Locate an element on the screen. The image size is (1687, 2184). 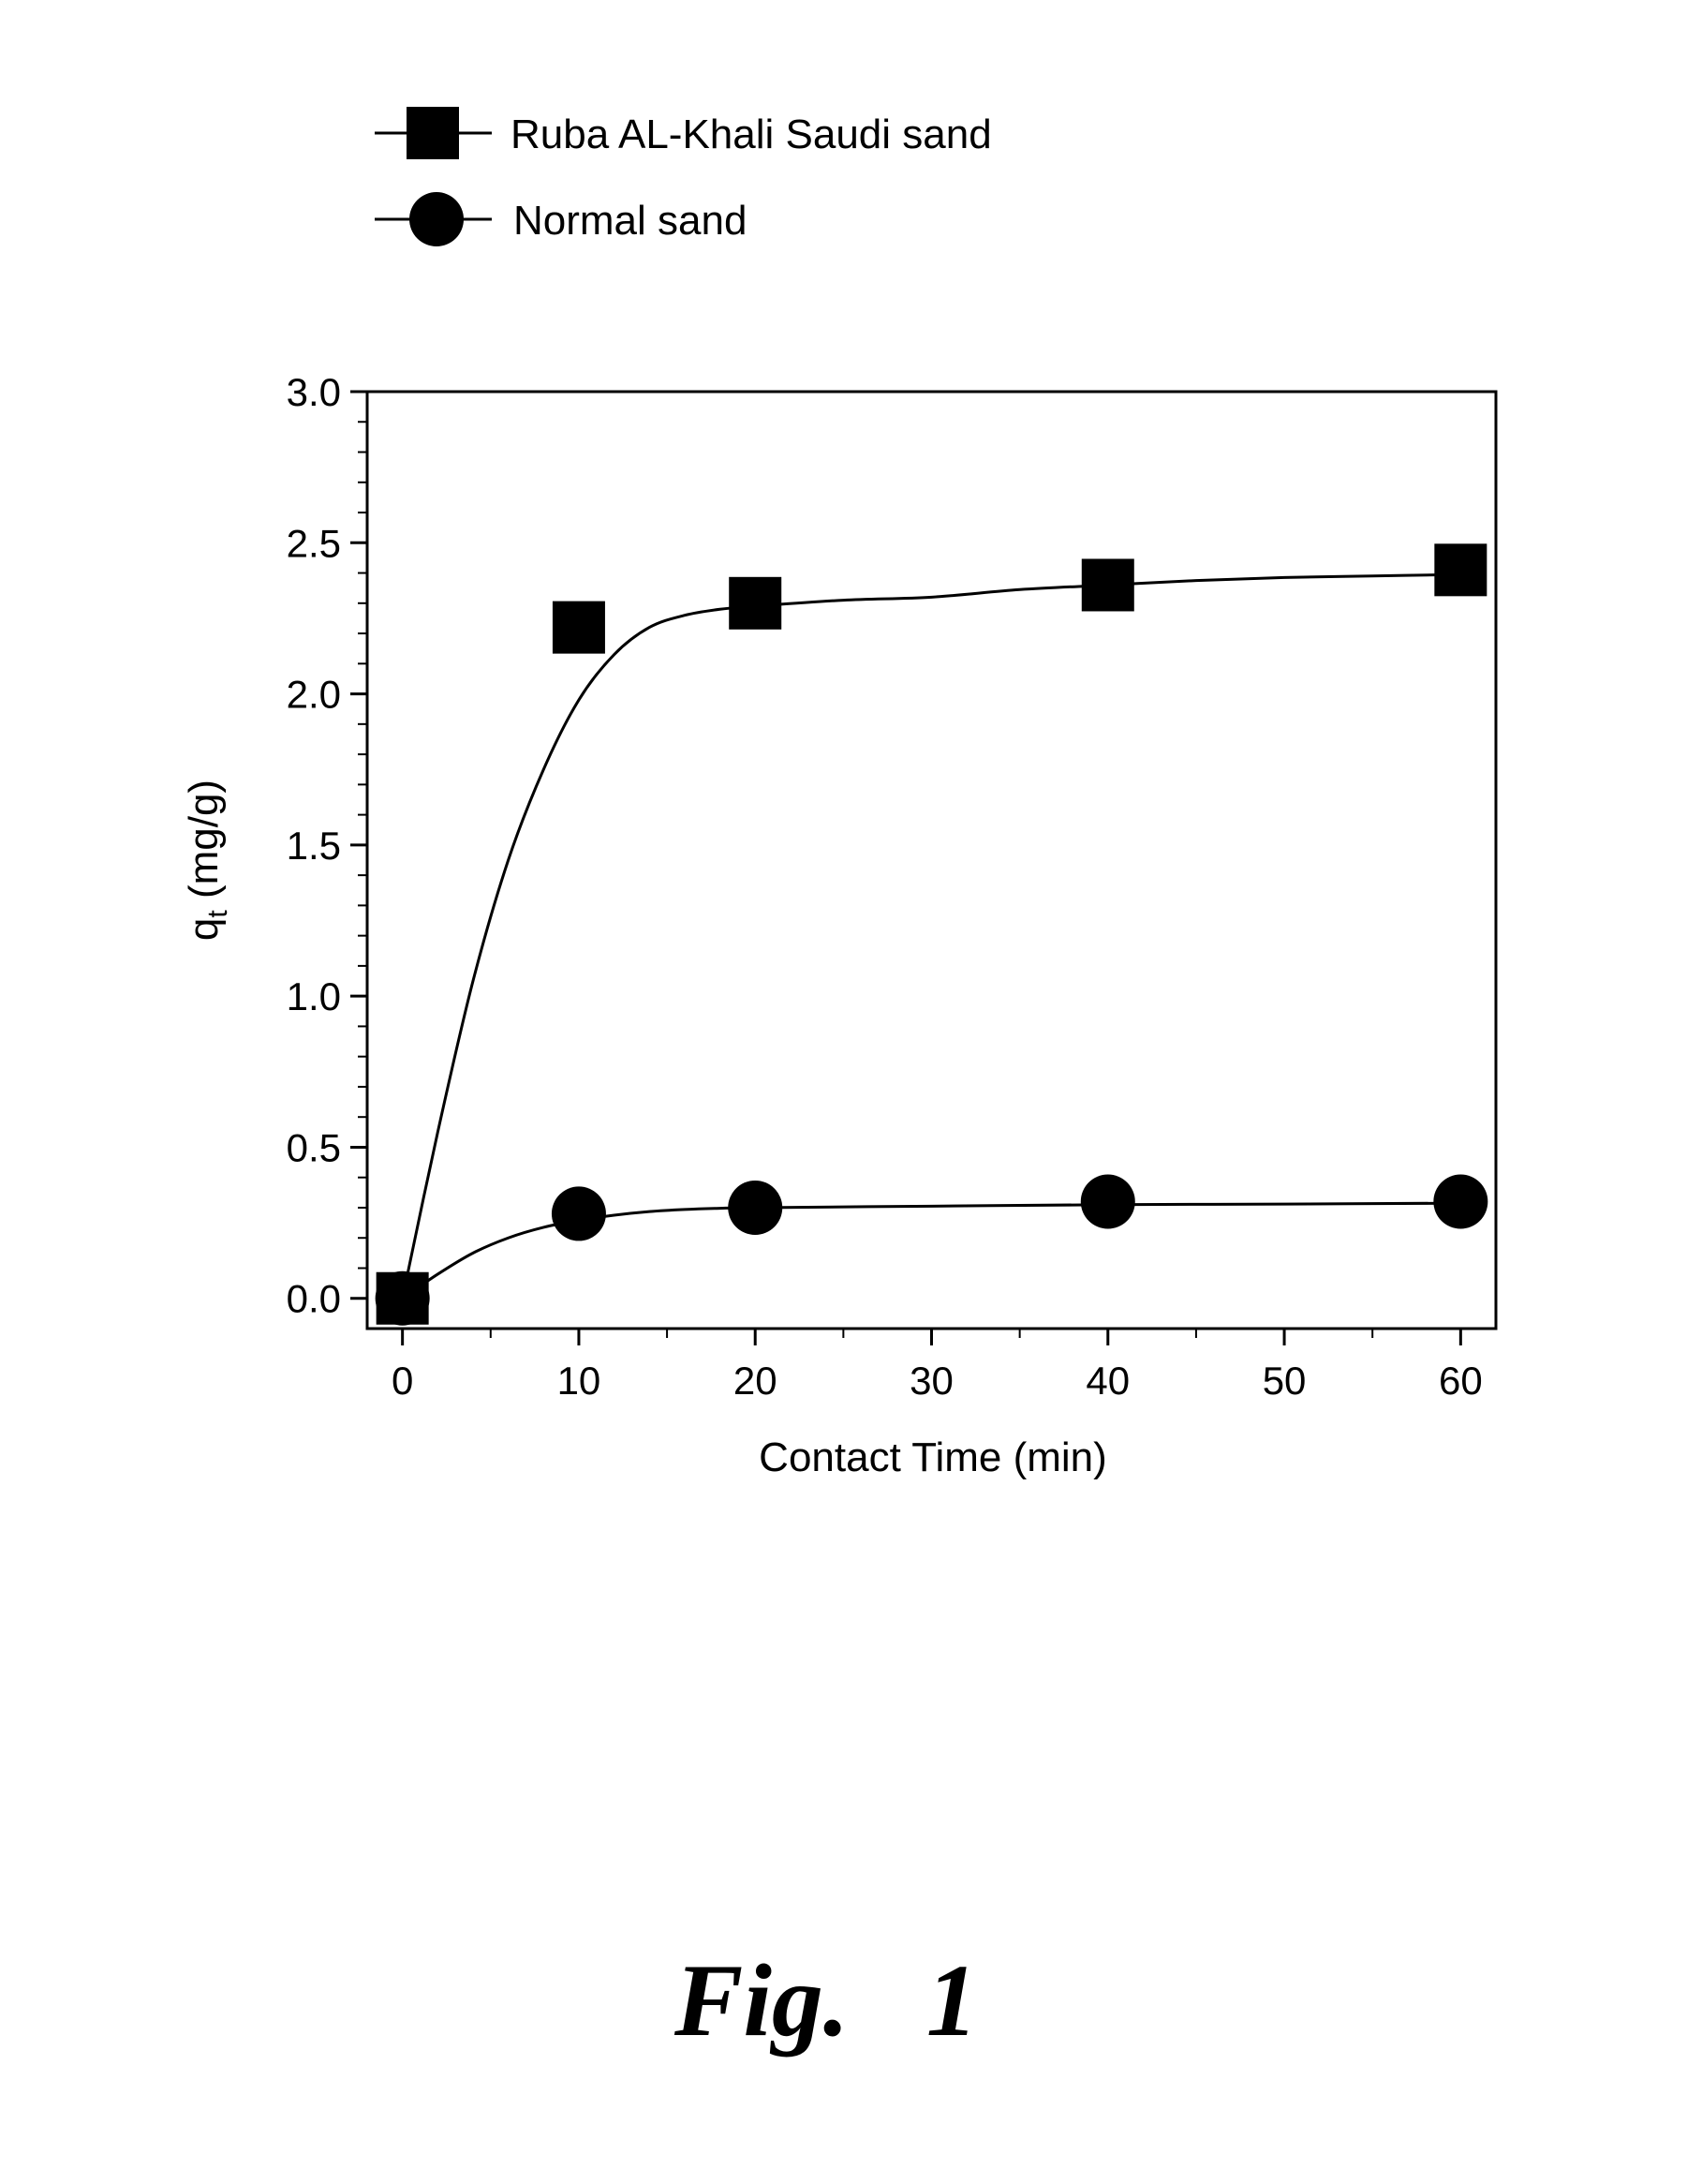
x-axis-label: Contact Time (min) is located at coordinates (933, 1457).